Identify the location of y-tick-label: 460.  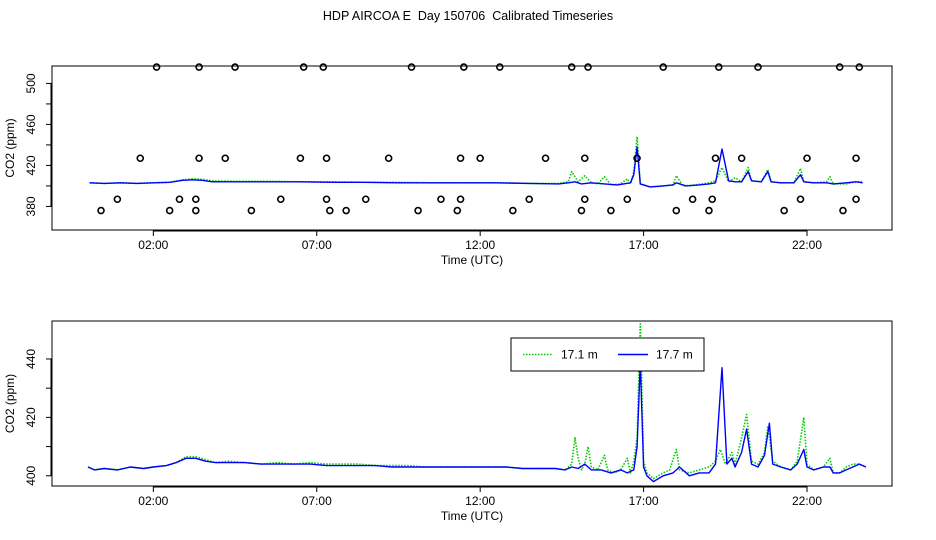
(31, 124).